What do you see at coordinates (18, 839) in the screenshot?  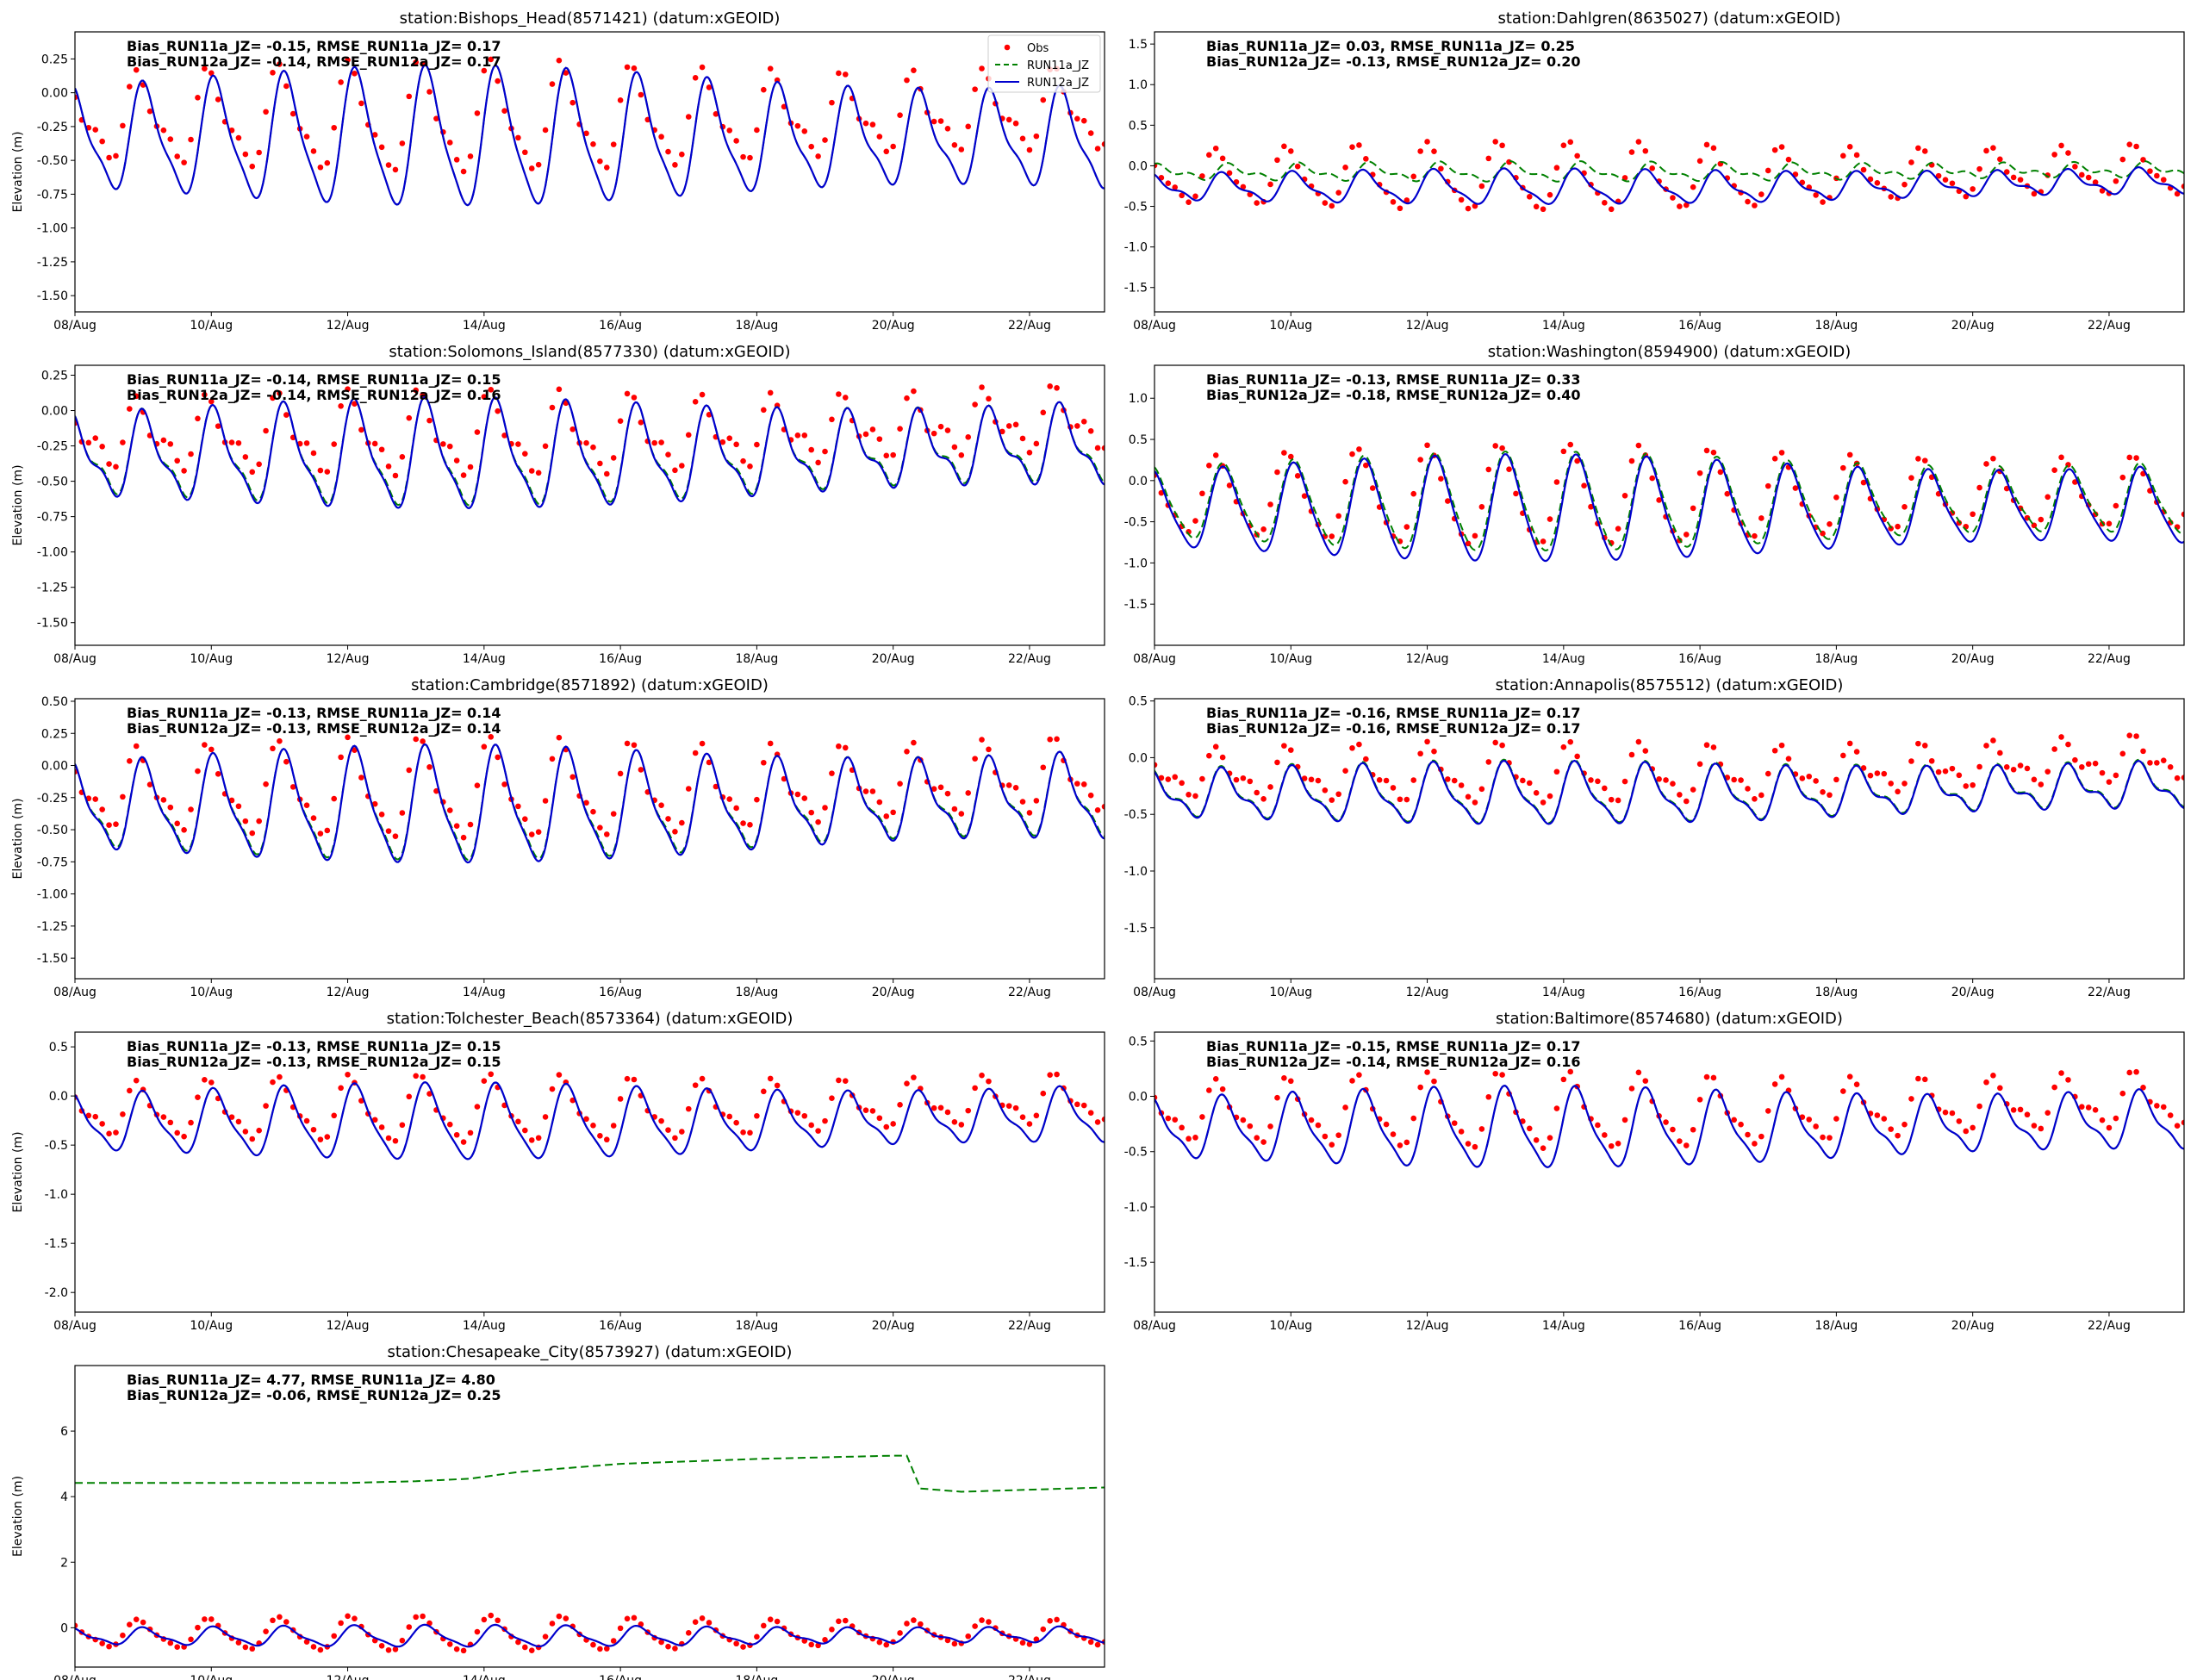 I see `y-axis-label: Elevation (m)` at bounding box center [18, 839].